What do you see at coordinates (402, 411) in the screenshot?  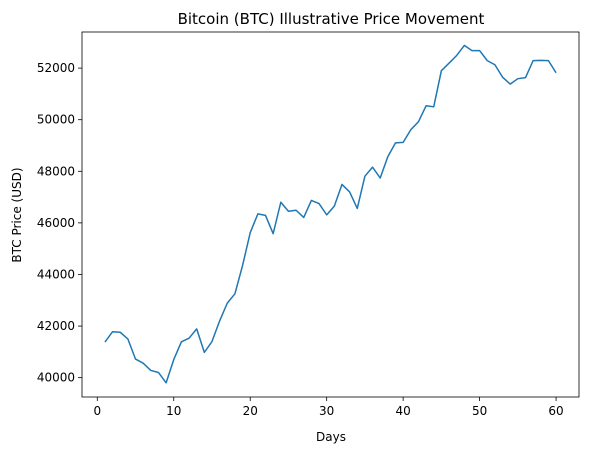 I see `x-tick-label: 40` at bounding box center [402, 411].